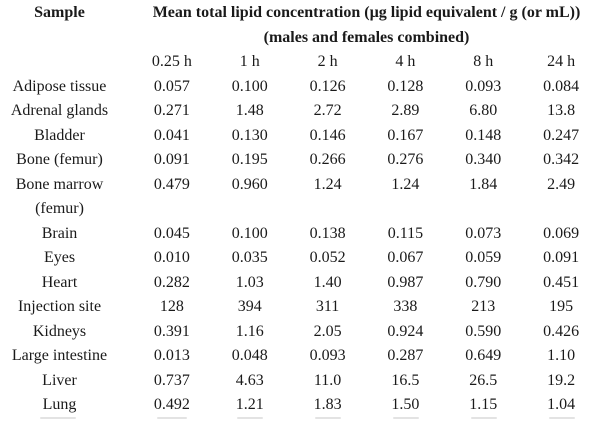 The height and width of the screenshot is (429, 600). What do you see at coordinates (561, 331) in the screenshot?
I see `value-cell: 0.426` at bounding box center [561, 331].